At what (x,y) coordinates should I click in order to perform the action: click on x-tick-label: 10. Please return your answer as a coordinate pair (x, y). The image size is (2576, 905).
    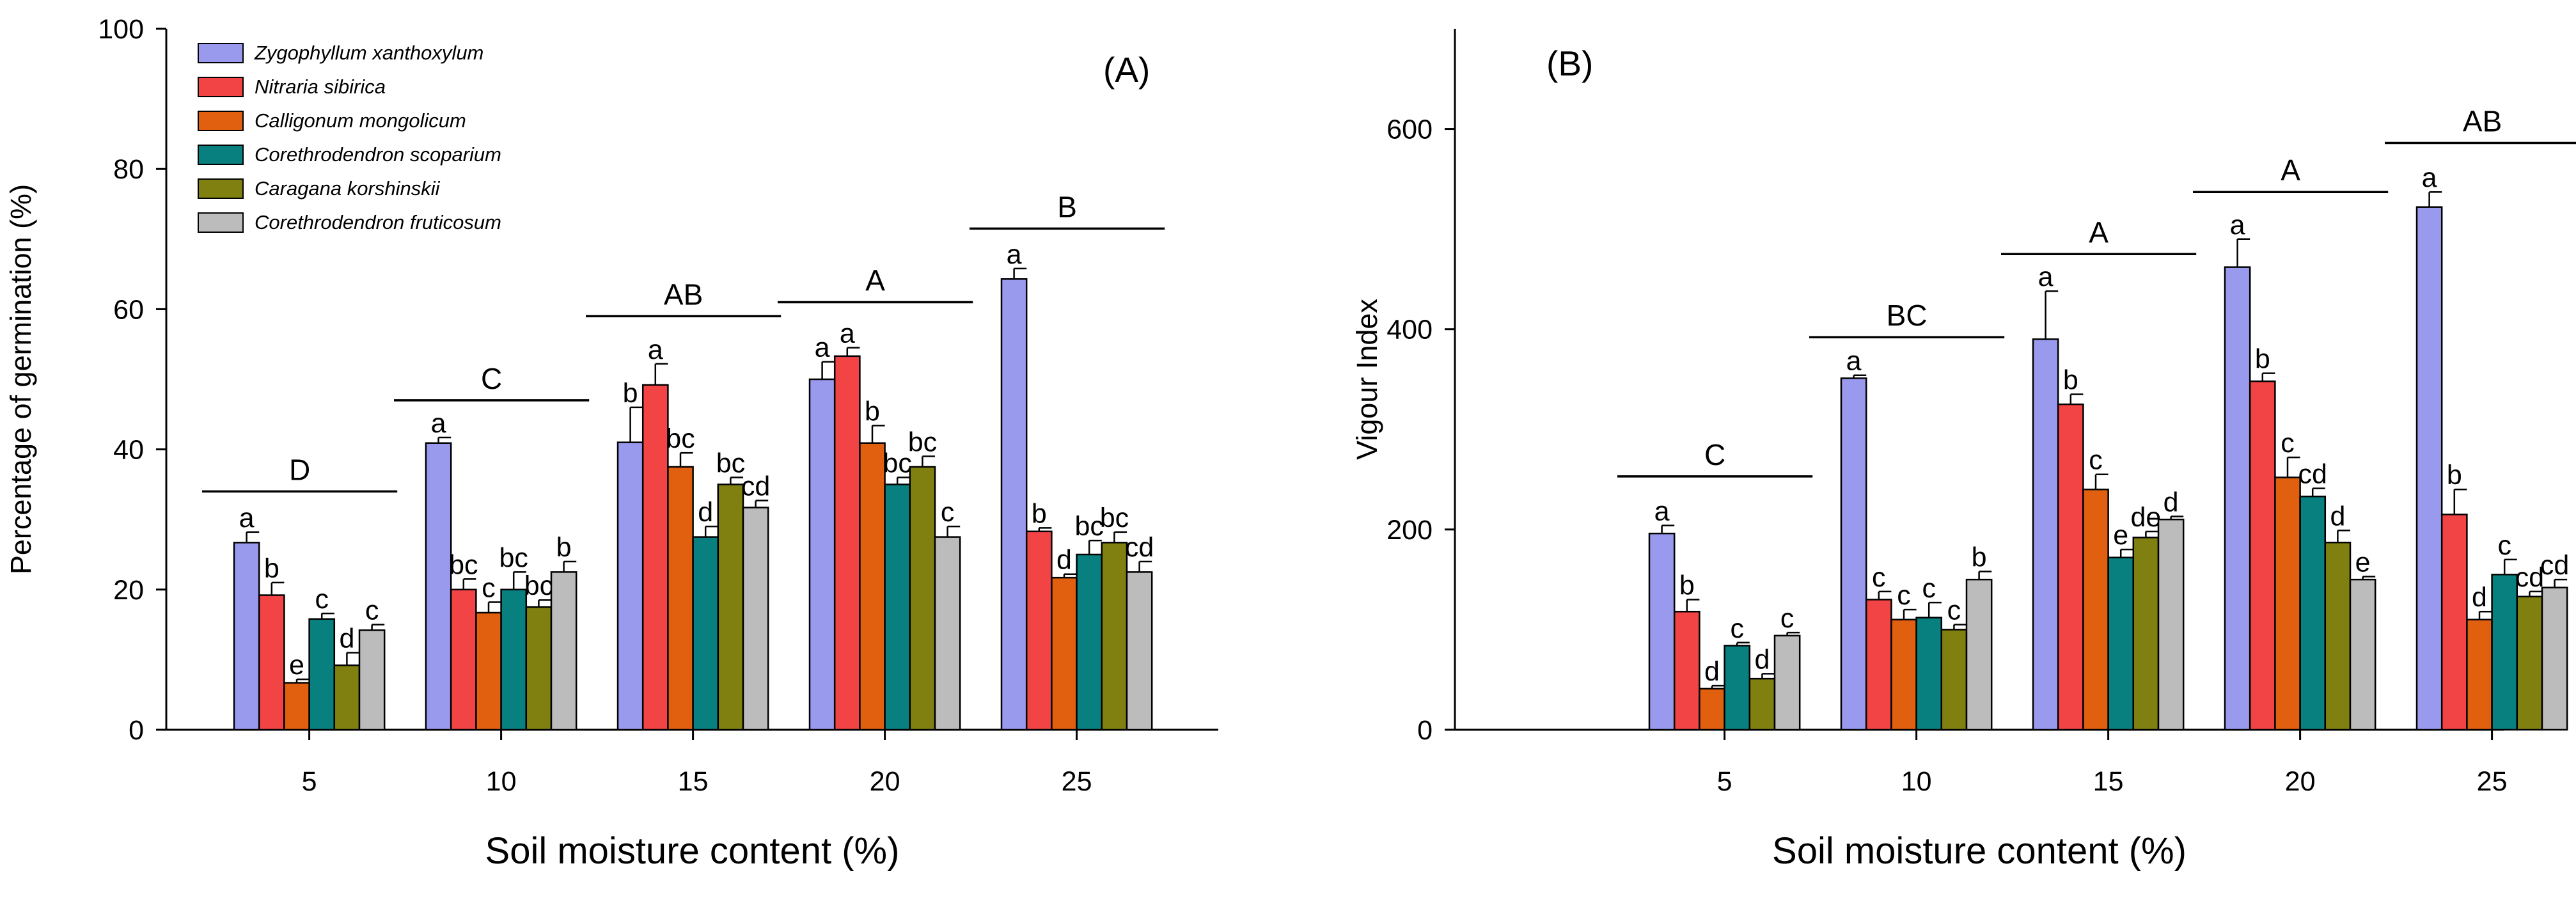
    Looking at the image, I should click on (1916, 781).